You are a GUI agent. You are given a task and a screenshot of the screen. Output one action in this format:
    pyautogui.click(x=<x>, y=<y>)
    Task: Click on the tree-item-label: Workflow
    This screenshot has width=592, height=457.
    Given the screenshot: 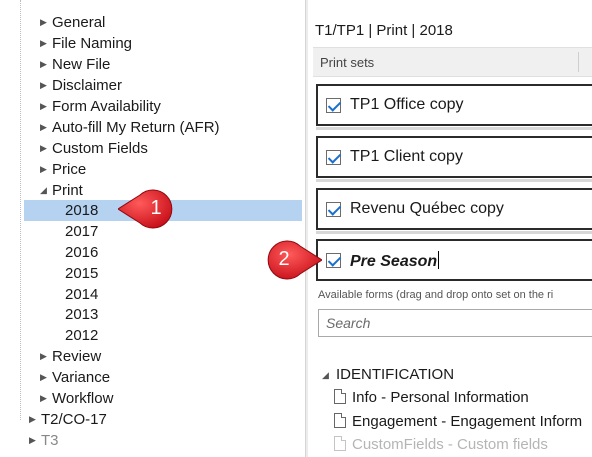 What is the action you would take?
    pyautogui.click(x=83, y=398)
    